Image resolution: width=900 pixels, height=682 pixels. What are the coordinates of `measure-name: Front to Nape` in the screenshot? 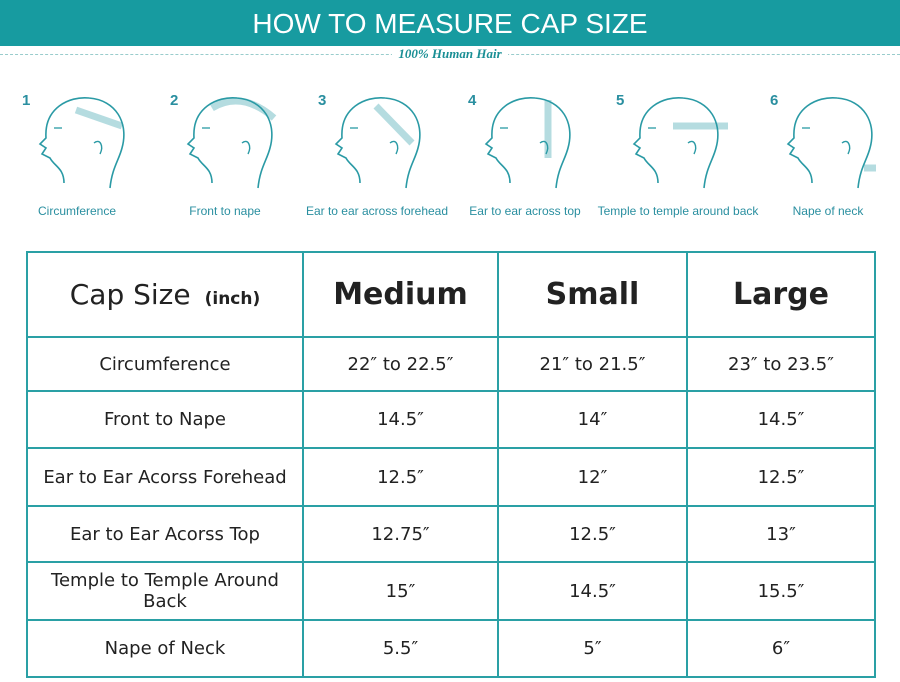 It's located at (165, 419).